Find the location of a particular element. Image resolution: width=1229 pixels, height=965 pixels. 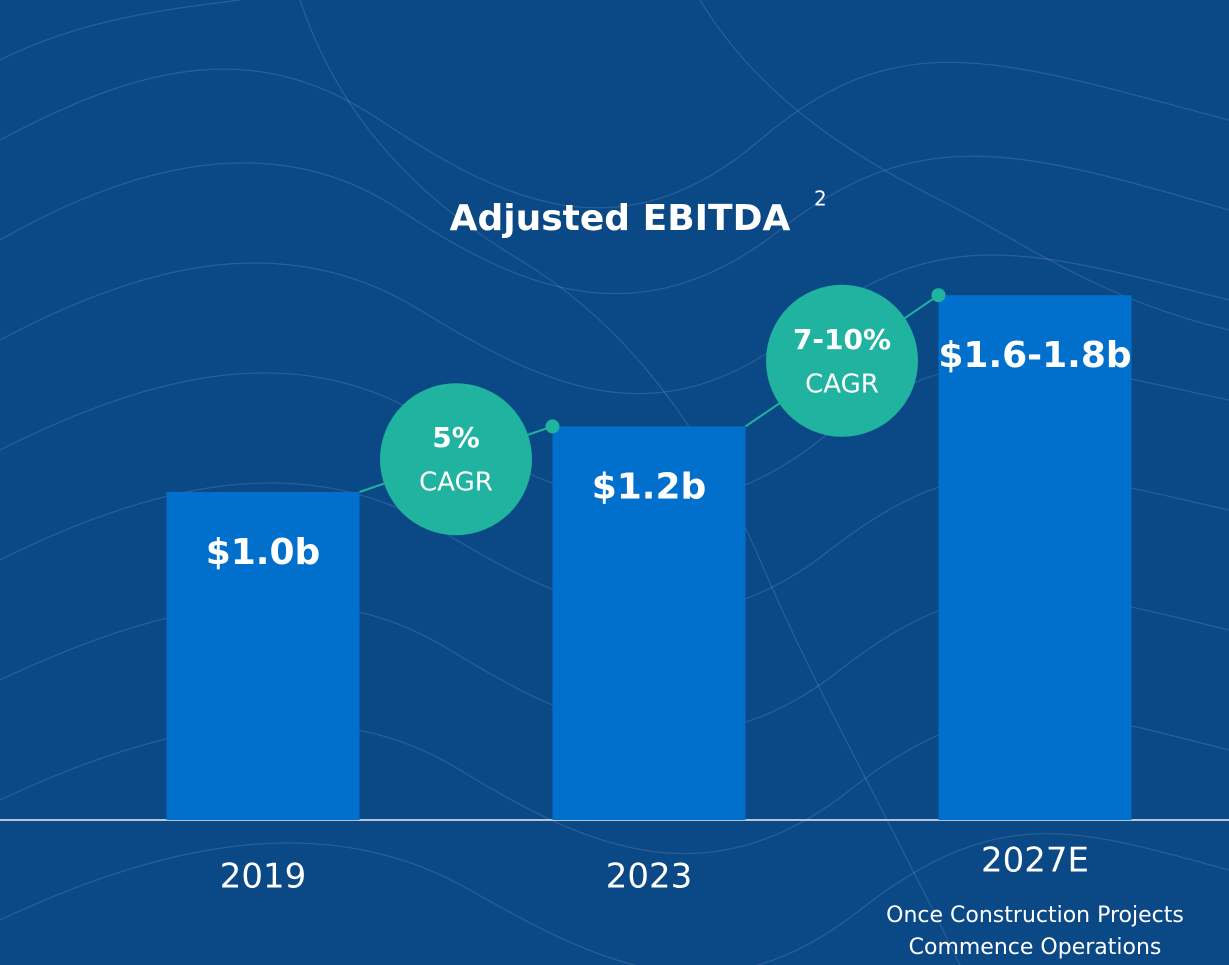

cagr-rate: 5% is located at coordinates (456, 437).